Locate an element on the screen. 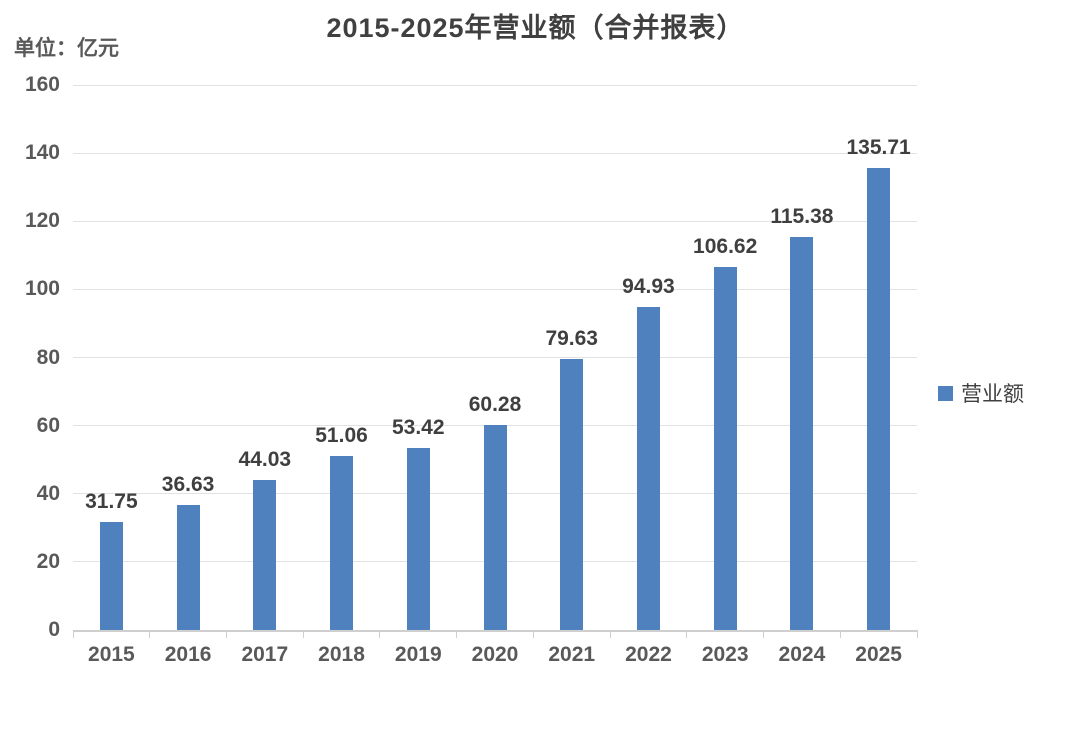 Image resolution: width=1071 pixels, height=742 pixels. x-axis-tick-label: 2021 is located at coordinates (572, 654).